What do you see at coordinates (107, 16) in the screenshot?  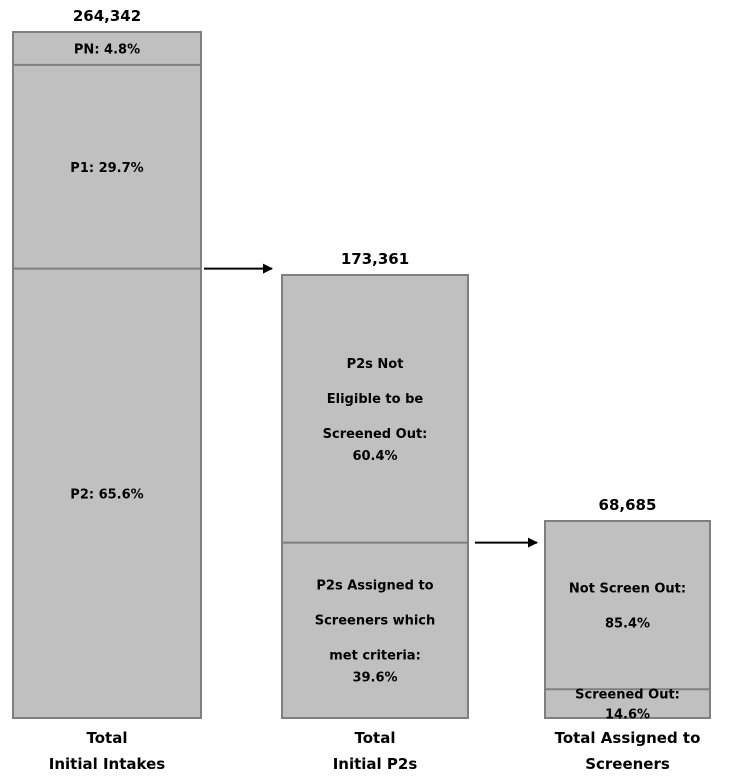 I see `bar-total-label: 264,342` at bounding box center [107, 16].